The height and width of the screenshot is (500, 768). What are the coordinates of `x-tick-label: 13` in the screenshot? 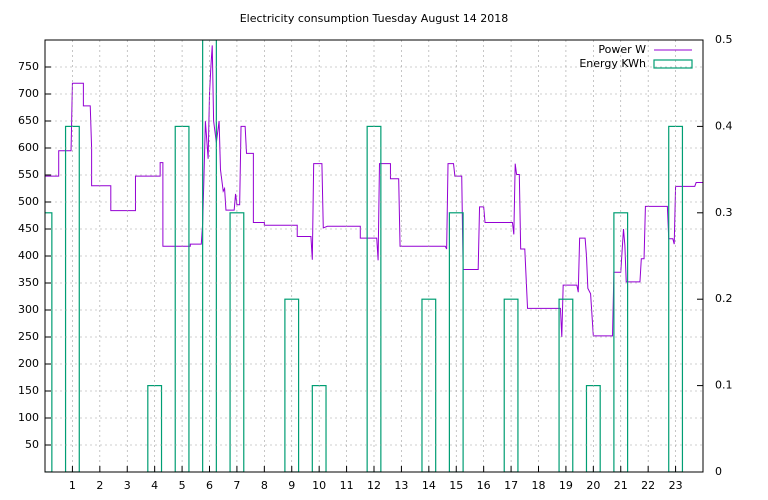 It's located at (401, 485).